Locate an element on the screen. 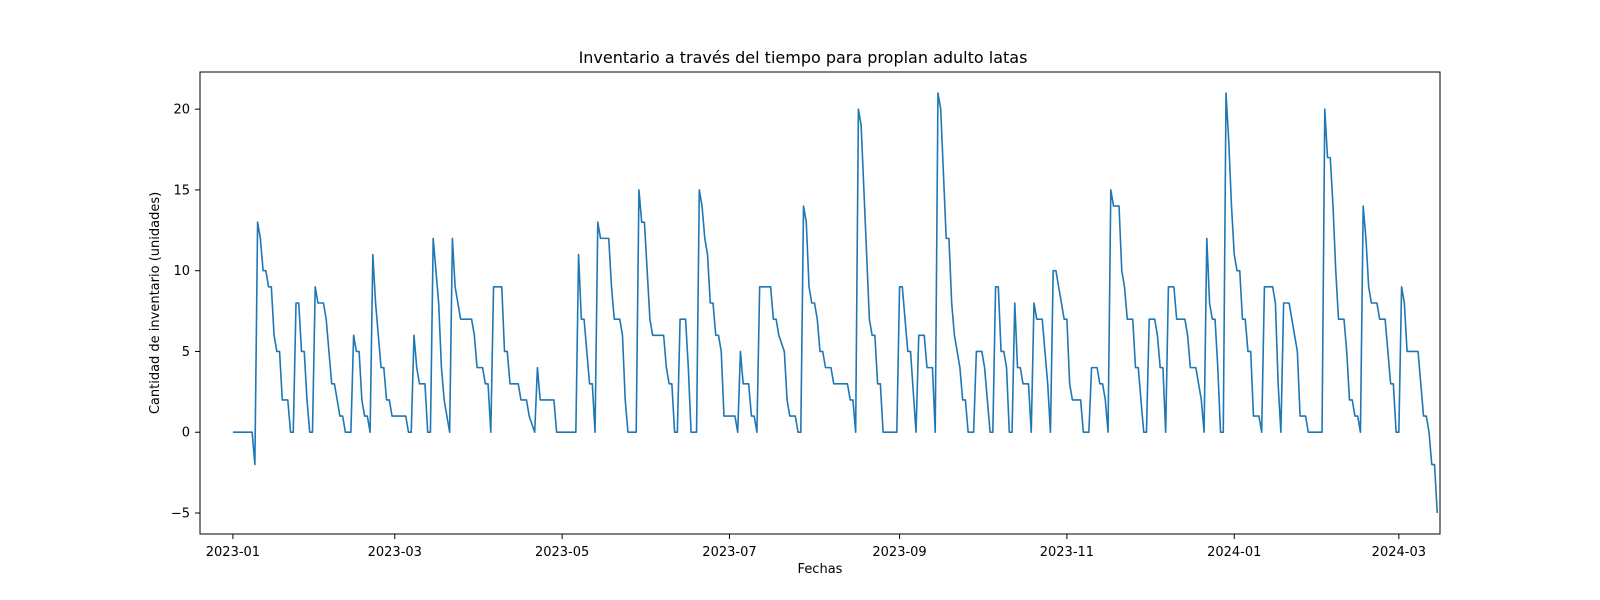 The image size is (1600, 600). y-tick-label: 5 is located at coordinates (186, 352).